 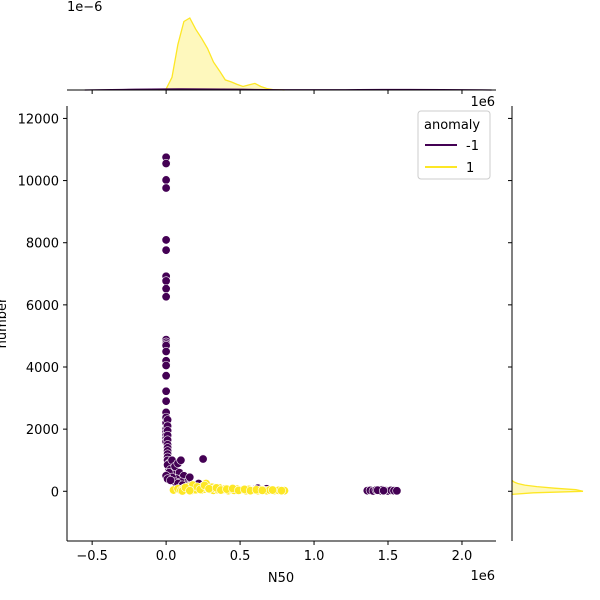 I want to click on top-kde-line, so click(x=221, y=54).